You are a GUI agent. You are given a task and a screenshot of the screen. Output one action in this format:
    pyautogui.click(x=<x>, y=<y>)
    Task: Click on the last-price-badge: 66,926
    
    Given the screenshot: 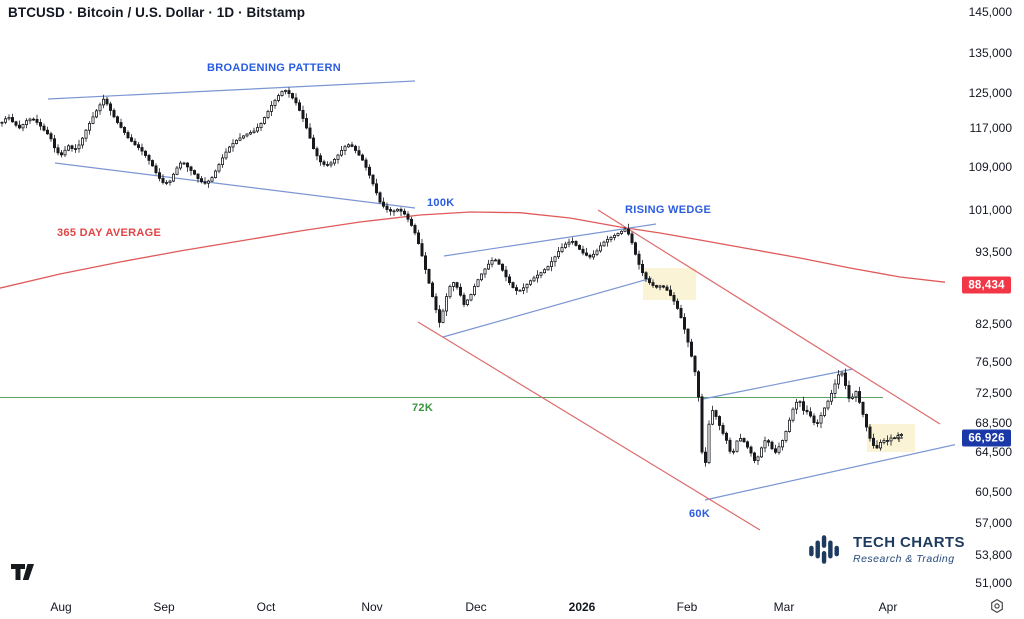 What is the action you would take?
    pyautogui.click(x=986, y=438)
    